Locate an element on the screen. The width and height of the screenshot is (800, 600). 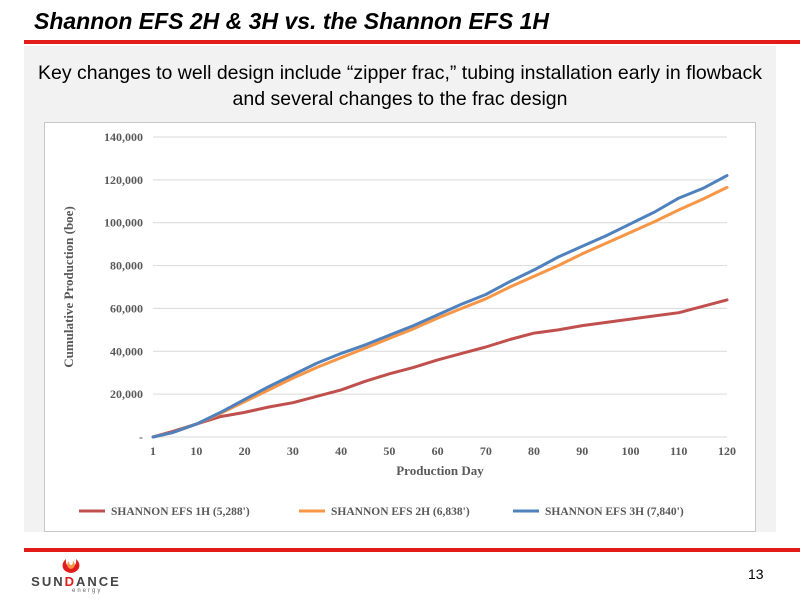
sun-flame-icon is located at coordinates (71, 566).